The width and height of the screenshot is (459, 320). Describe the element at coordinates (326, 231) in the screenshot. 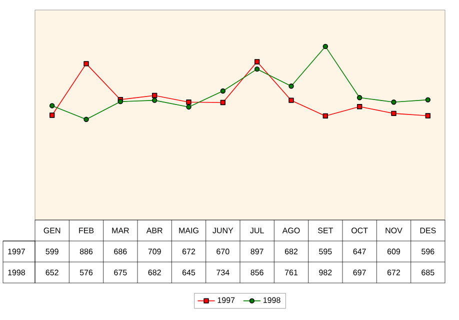

I see `x-tick-label: SET` at that location.